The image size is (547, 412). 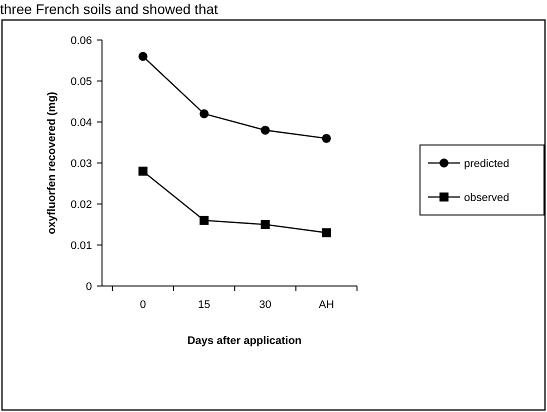 I want to click on legend-label: predicted, so click(x=487, y=164).